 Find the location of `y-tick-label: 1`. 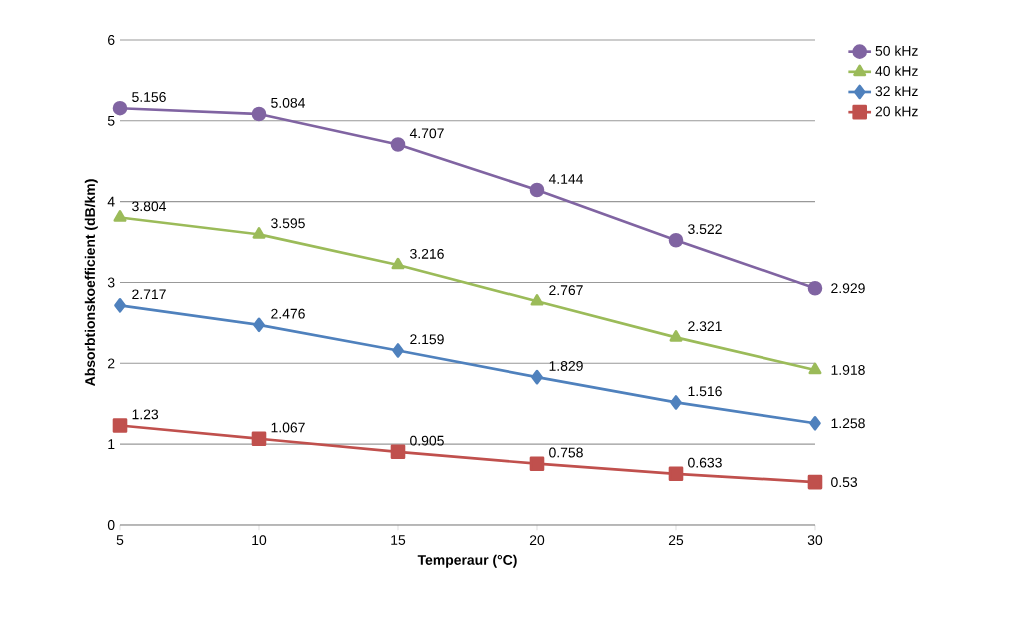

y-tick-label: 1 is located at coordinates (111, 444).